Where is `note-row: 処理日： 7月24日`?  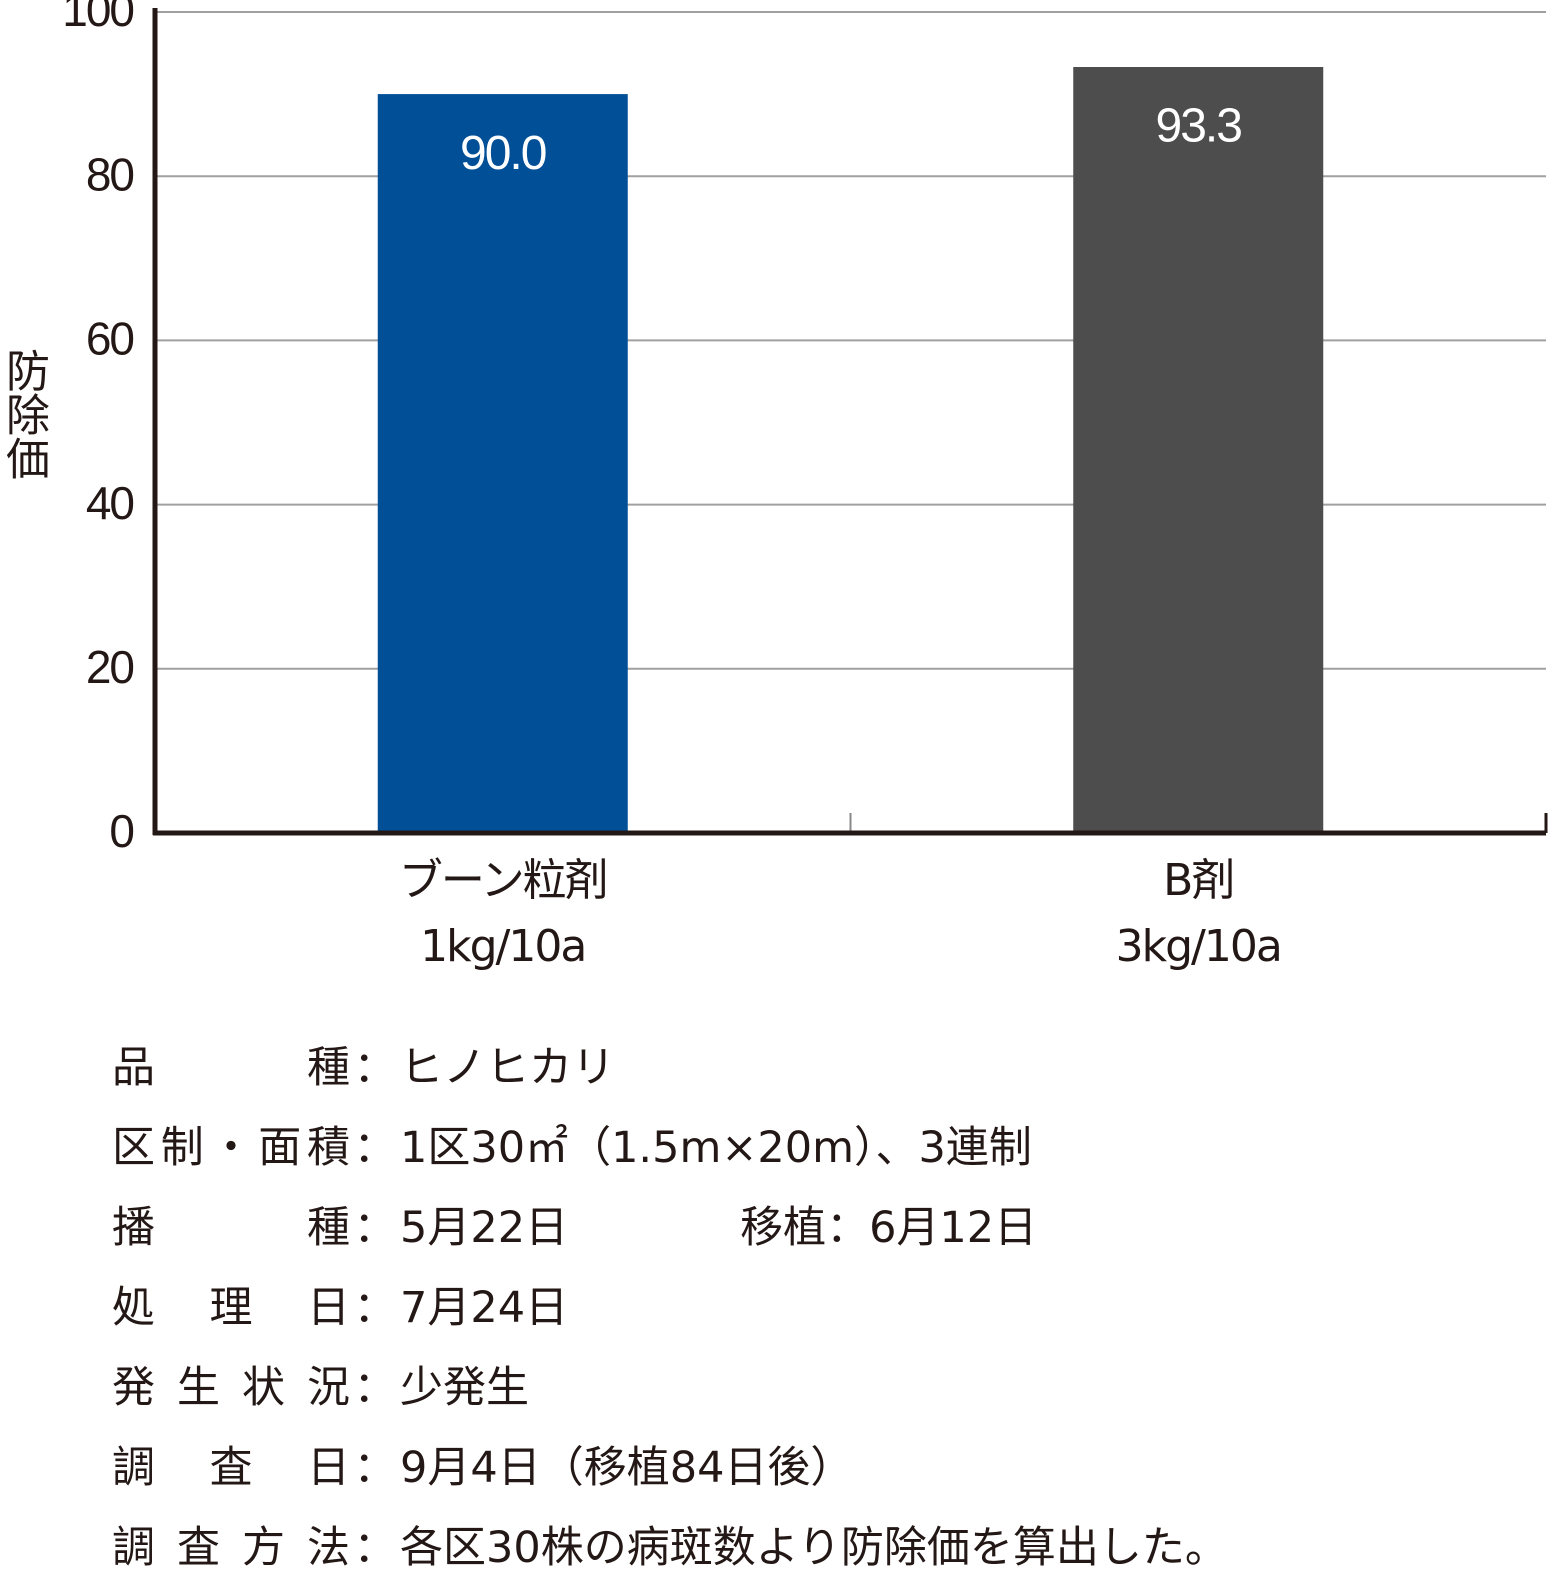 note-row: 処理日： 7月24日 is located at coordinates (340, 1308).